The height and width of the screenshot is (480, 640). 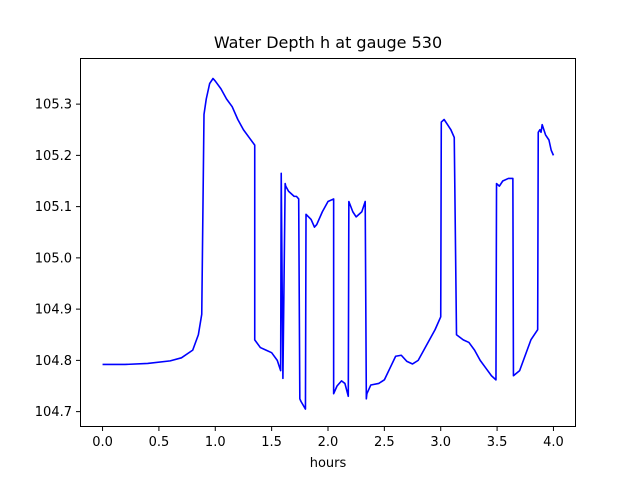 I want to click on x-tick-label: 2.0, so click(x=328, y=442).